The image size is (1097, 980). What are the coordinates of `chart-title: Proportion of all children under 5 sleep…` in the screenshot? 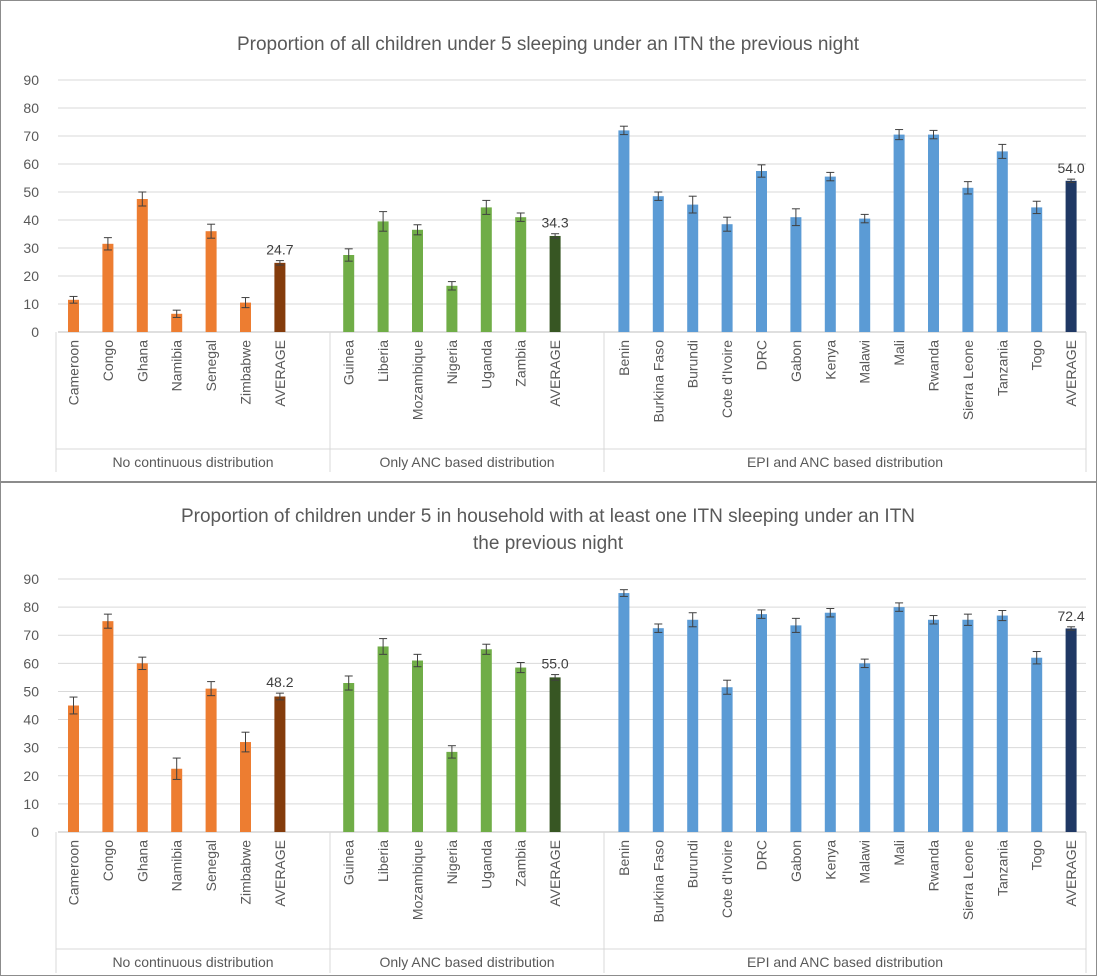 It's located at (548, 44).